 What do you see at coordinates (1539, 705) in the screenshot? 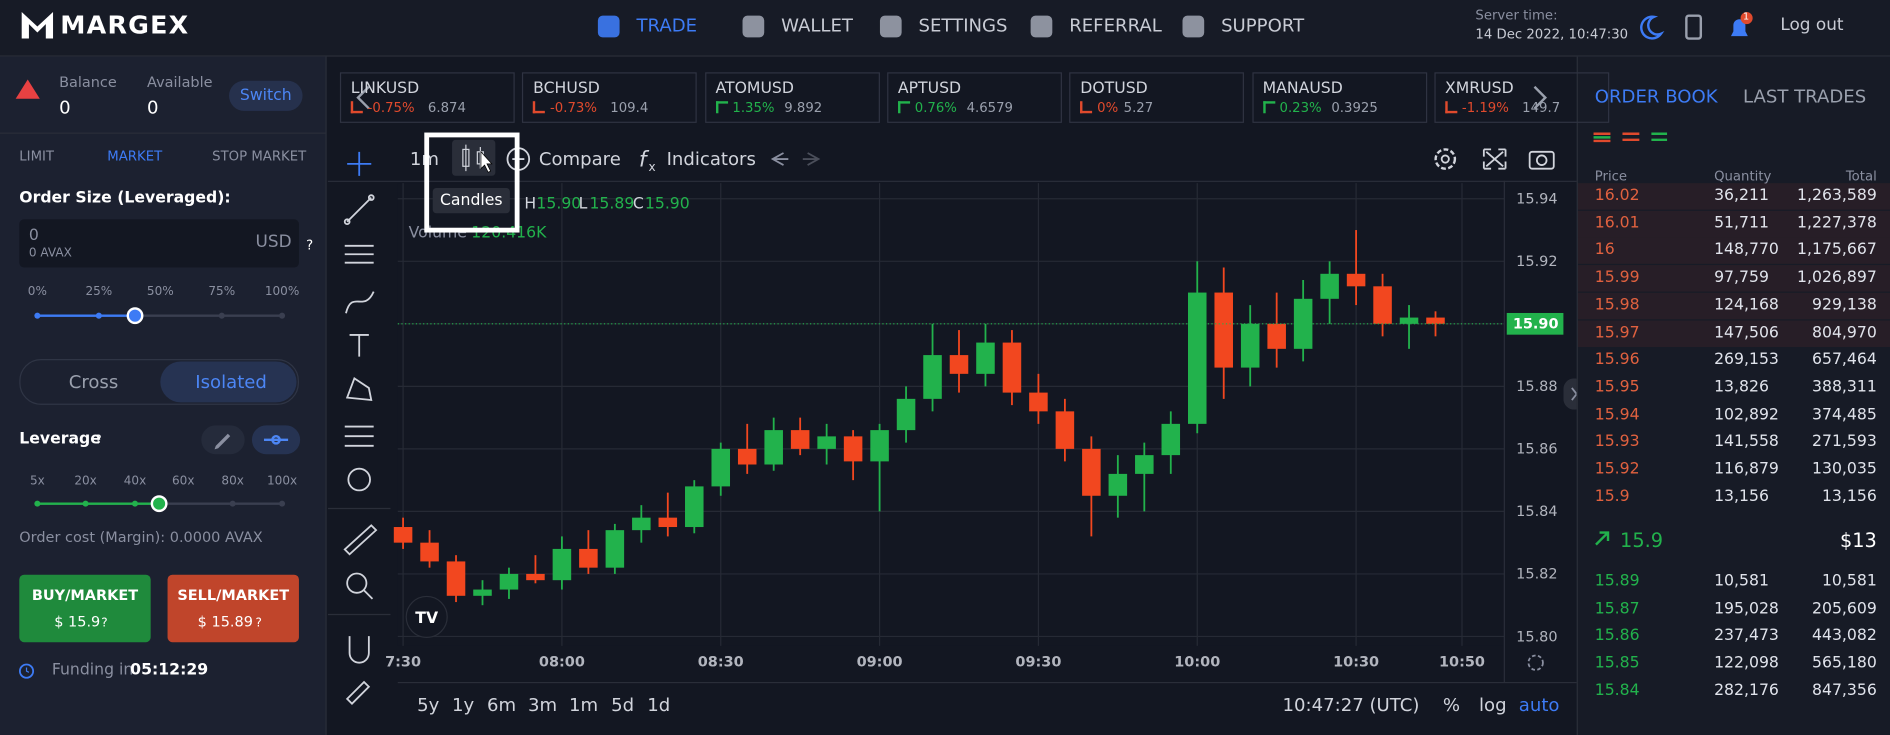
I see `auto-toggle: auto` at bounding box center [1539, 705].